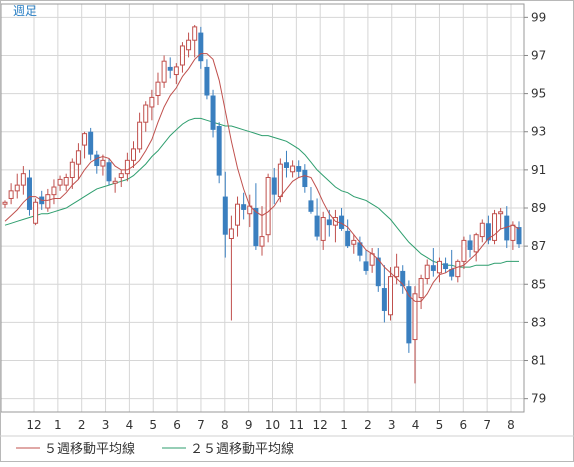  What do you see at coordinates (538, 361) in the screenshot?
I see `y-tick-label: 81` at bounding box center [538, 361].